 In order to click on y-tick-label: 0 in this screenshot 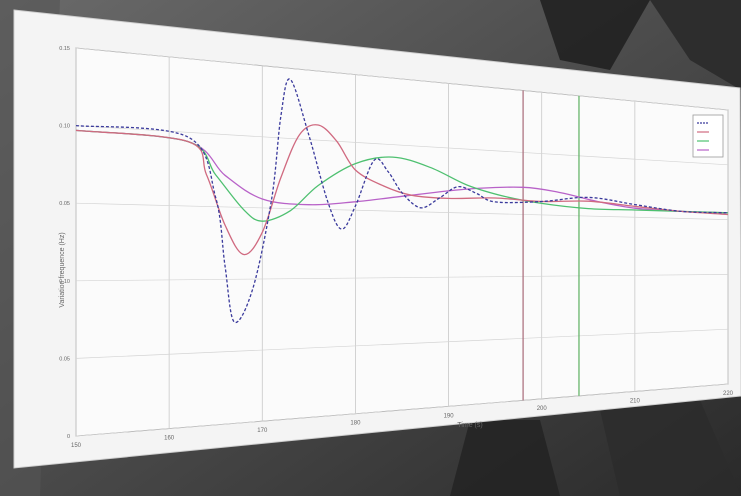, I will do `click(68, 437)`.